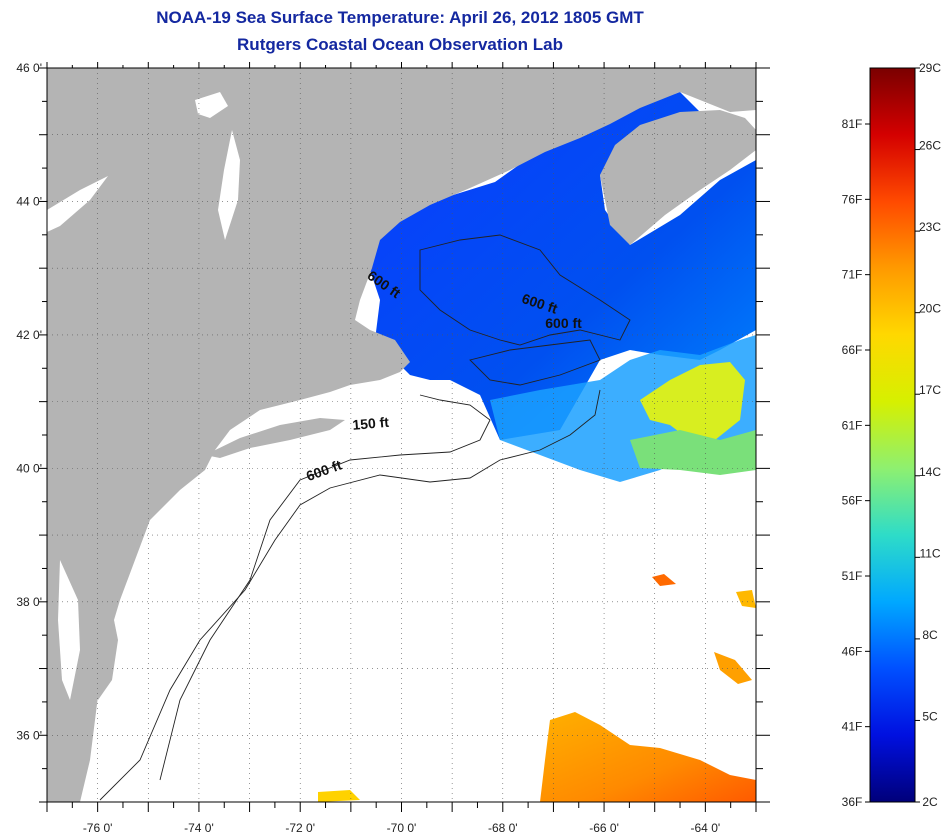  Describe the element at coordinates (371, 423) in the screenshot. I see `contour-label: 150 ft` at that location.